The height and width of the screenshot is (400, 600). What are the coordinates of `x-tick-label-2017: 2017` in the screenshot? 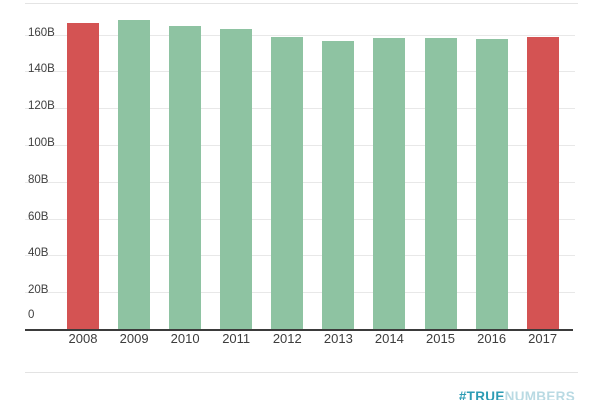 It's located at (543, 338).